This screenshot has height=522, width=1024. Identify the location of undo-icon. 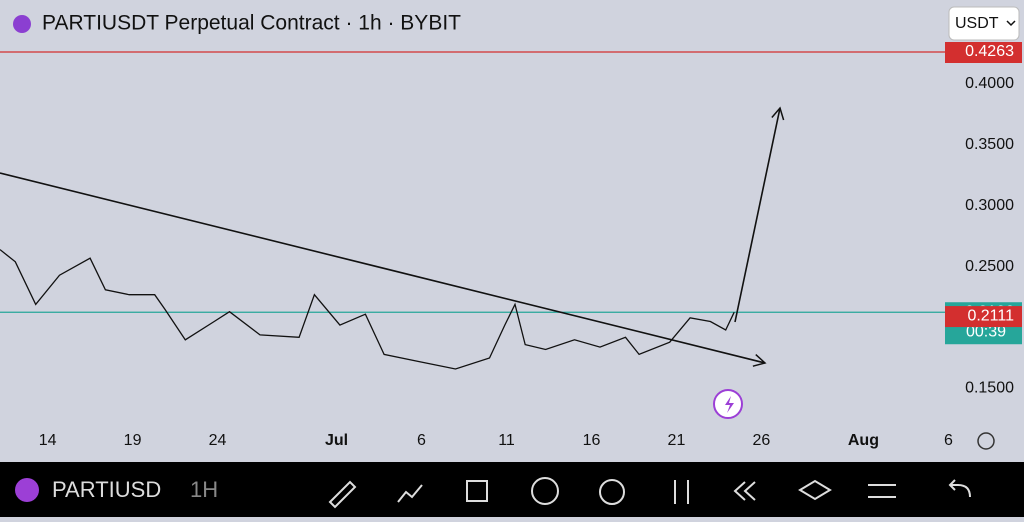
(959, 488).